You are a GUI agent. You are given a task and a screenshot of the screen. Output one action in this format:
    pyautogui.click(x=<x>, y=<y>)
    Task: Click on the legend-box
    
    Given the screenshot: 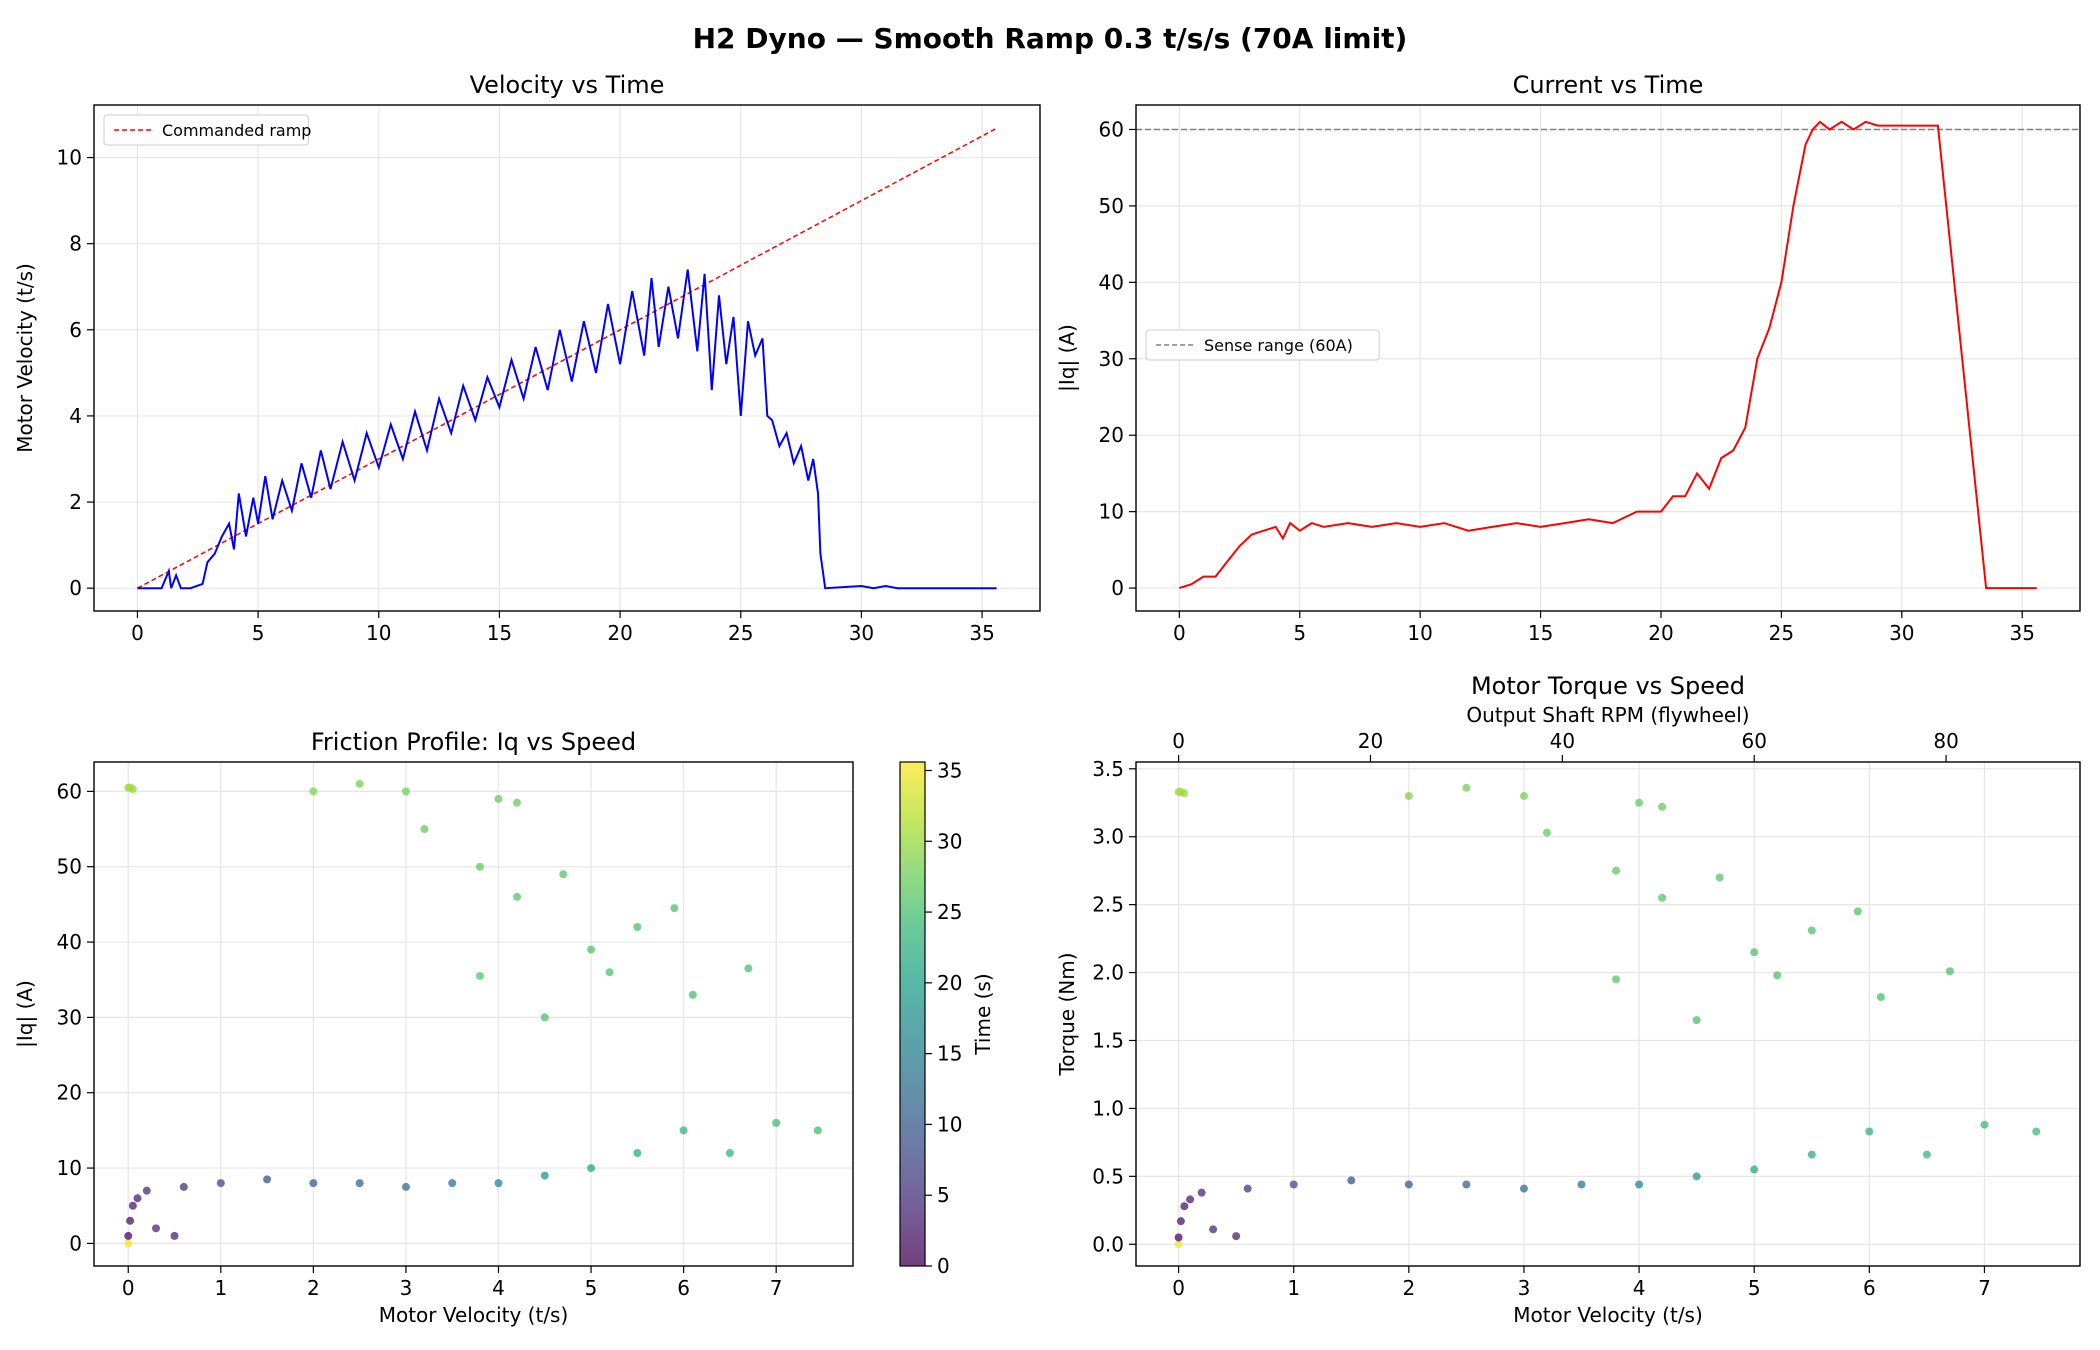 What is the action you would take?
    pyautogui.click(x=206, y=130)
    